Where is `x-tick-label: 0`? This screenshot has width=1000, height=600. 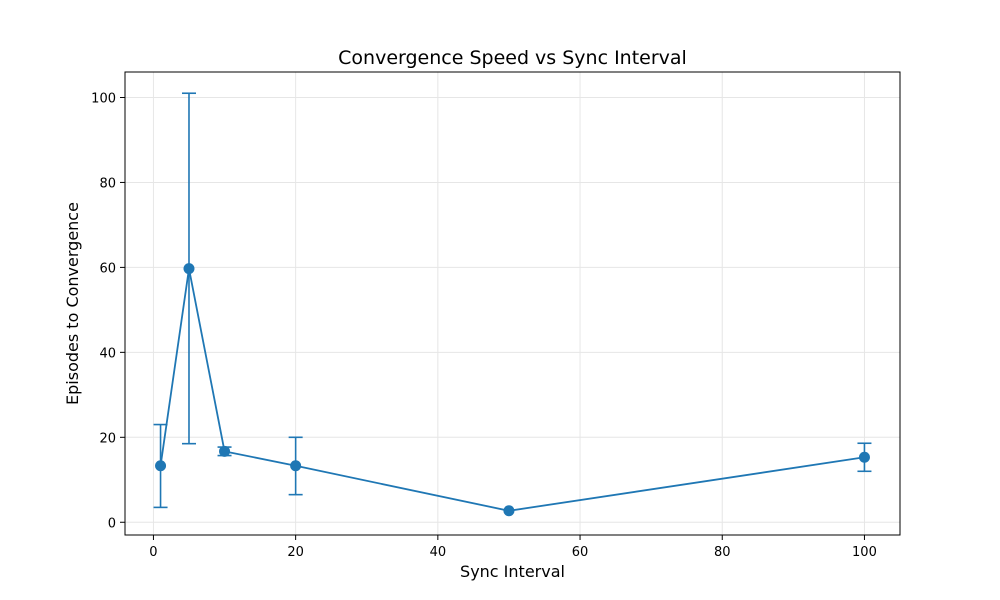 x-tick-label: 0 is located at coordinates (153, 552).